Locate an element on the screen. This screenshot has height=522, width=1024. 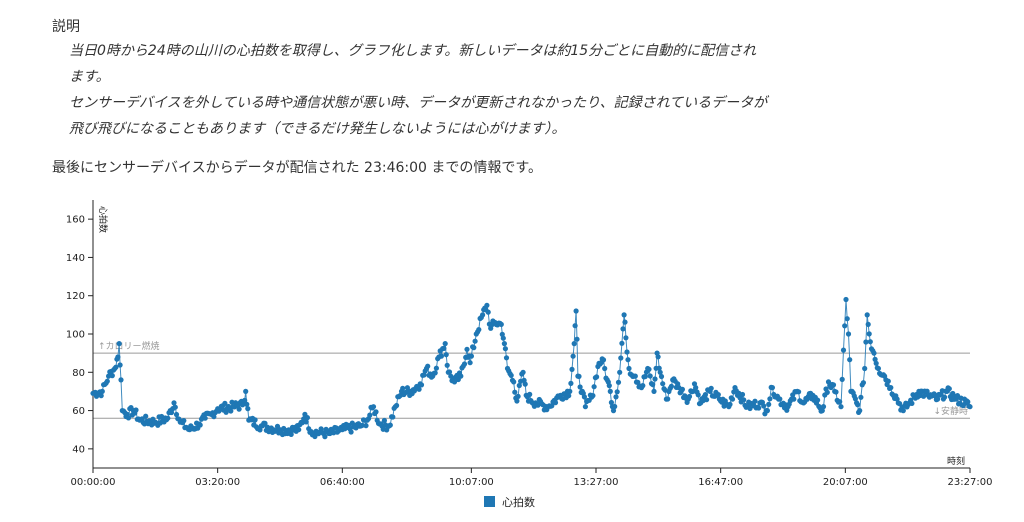
y-tick-label: 80 is located at coordinates (78, 373).